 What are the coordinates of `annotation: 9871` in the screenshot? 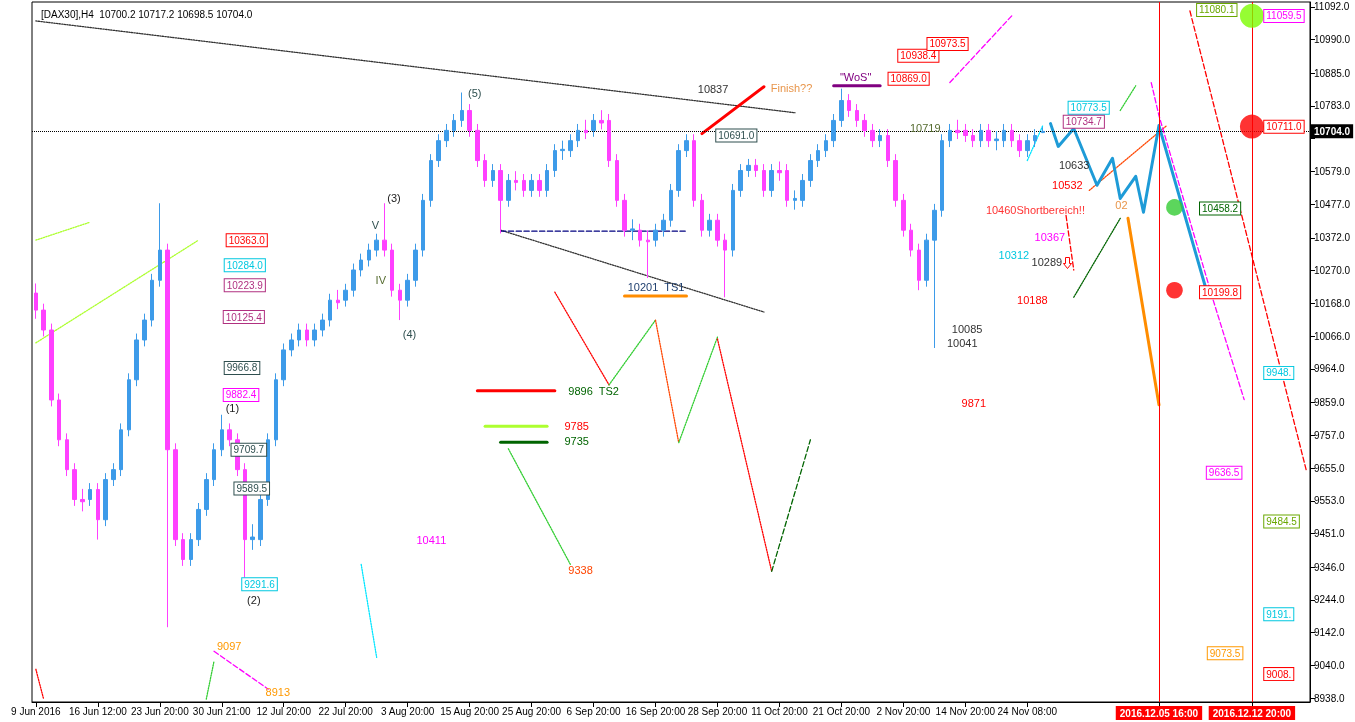 It's located at (974, 402).